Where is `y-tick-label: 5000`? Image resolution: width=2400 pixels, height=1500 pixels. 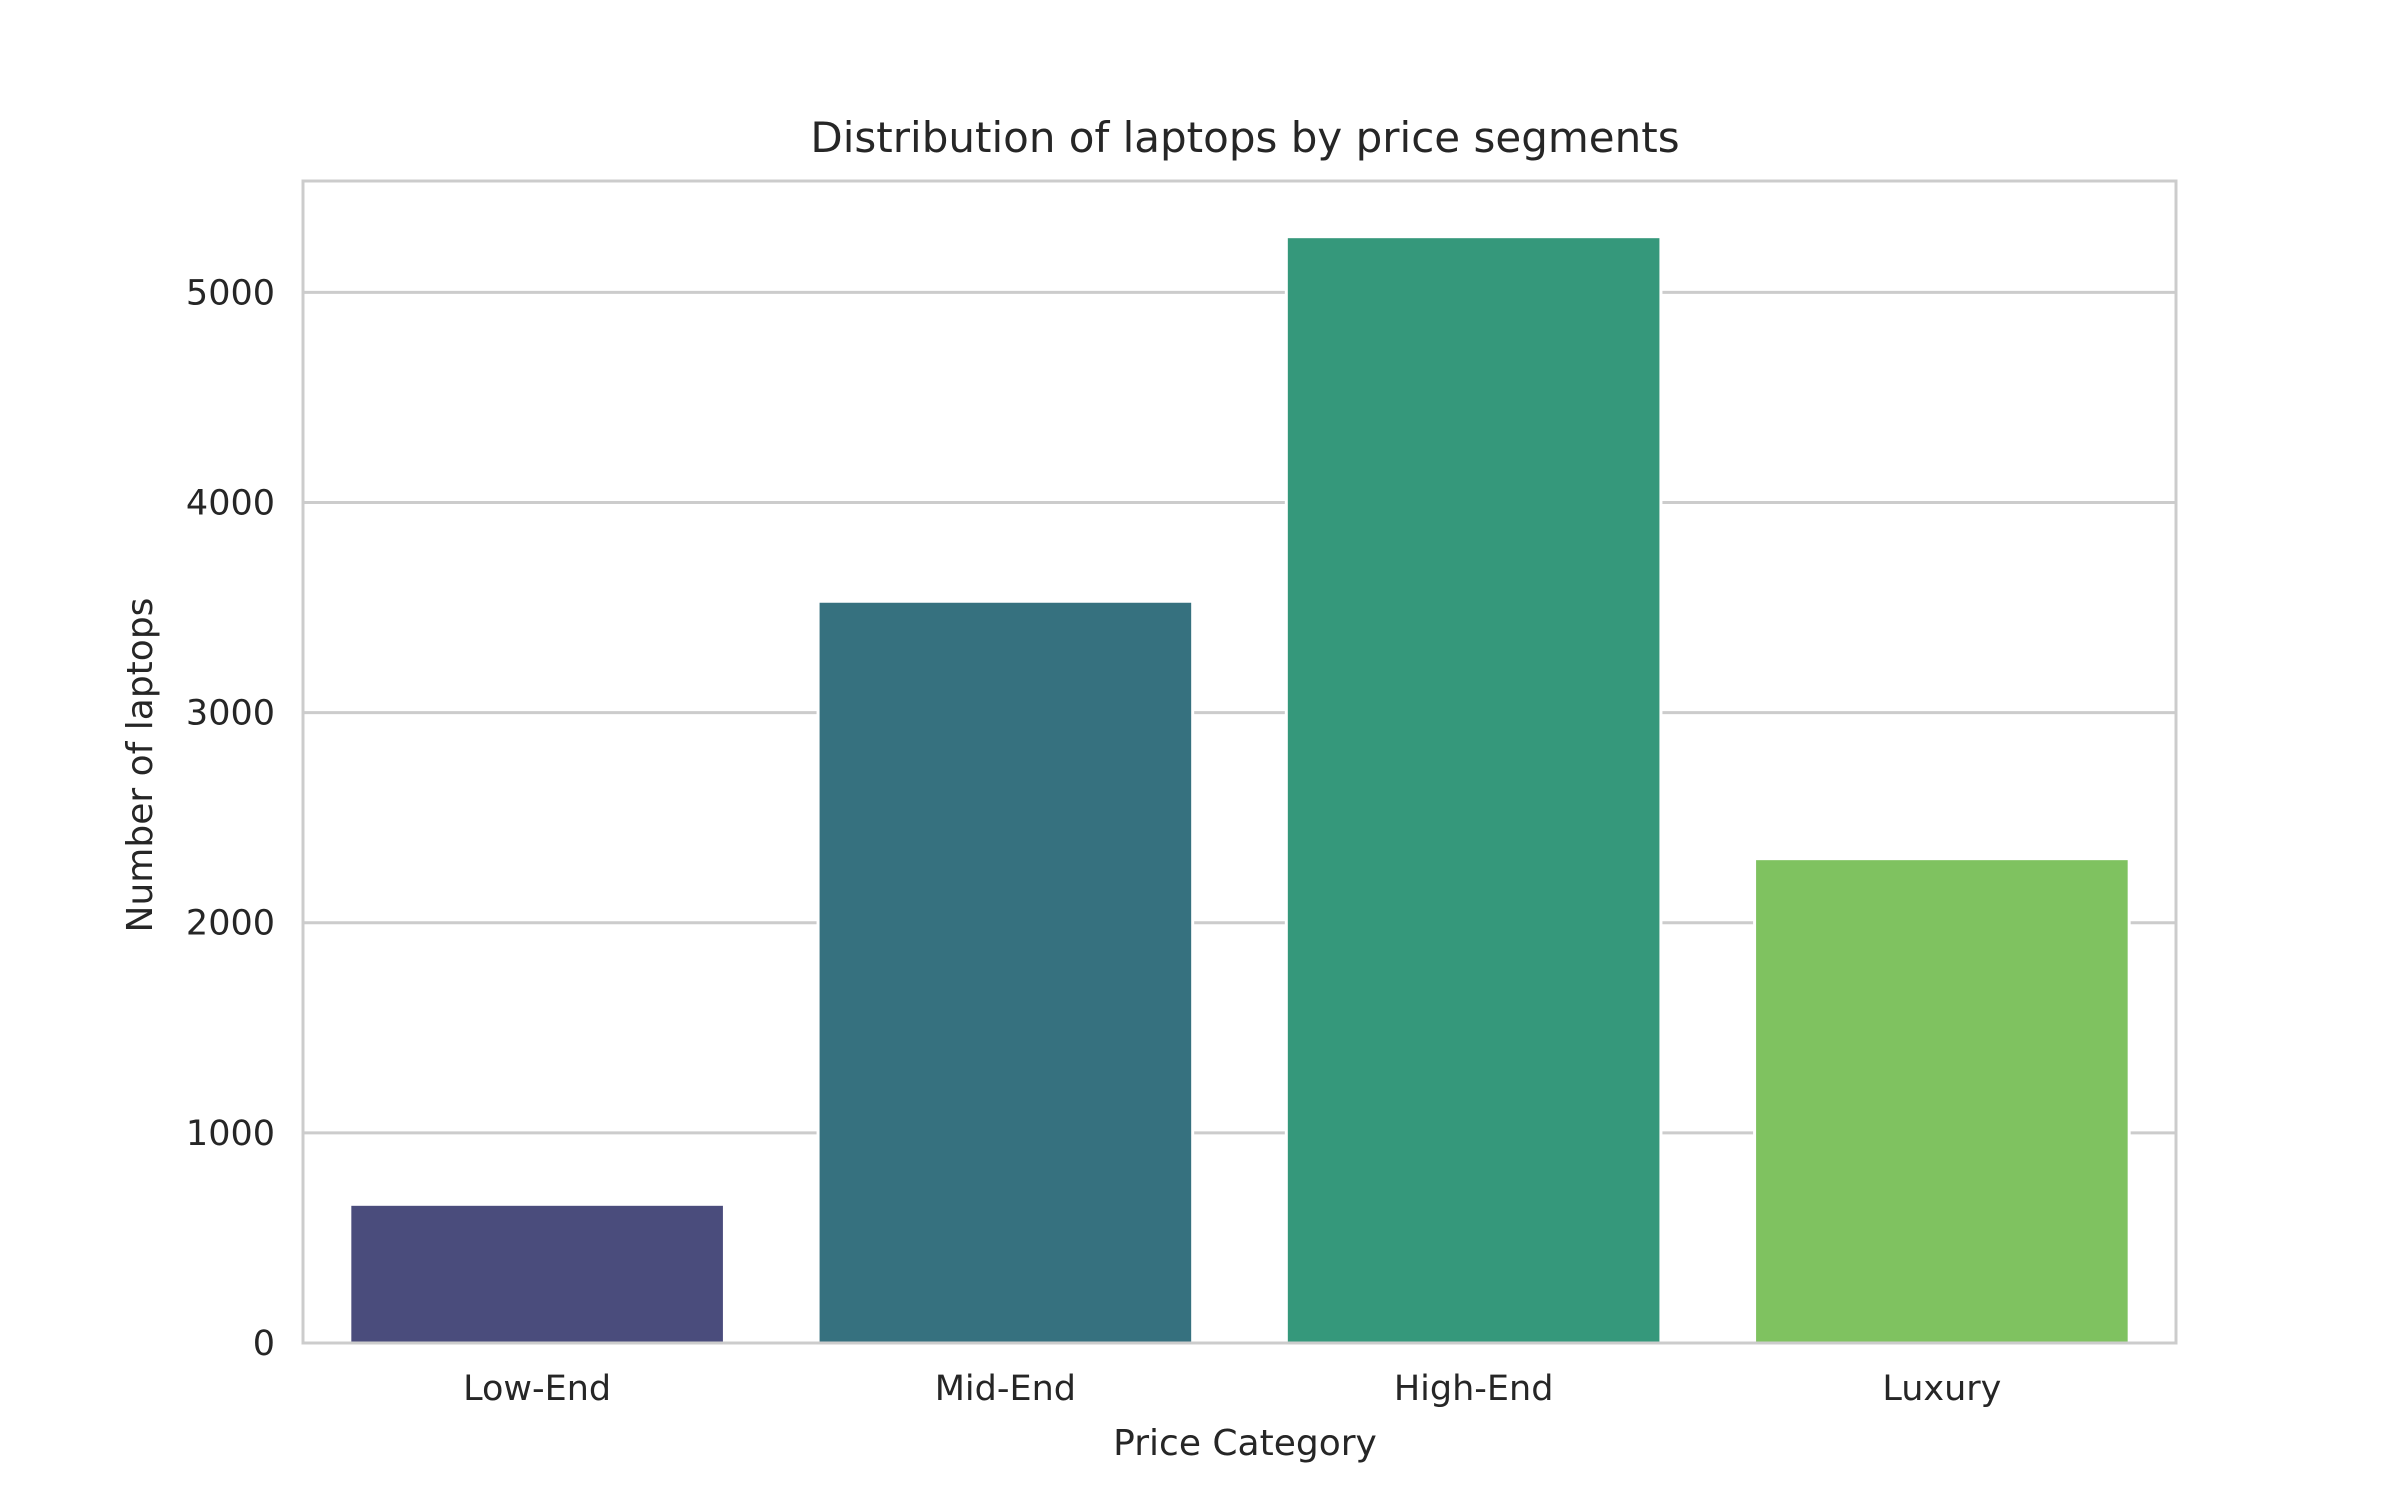
y-tick-label: 5000 is located at coordinates (230, 293).